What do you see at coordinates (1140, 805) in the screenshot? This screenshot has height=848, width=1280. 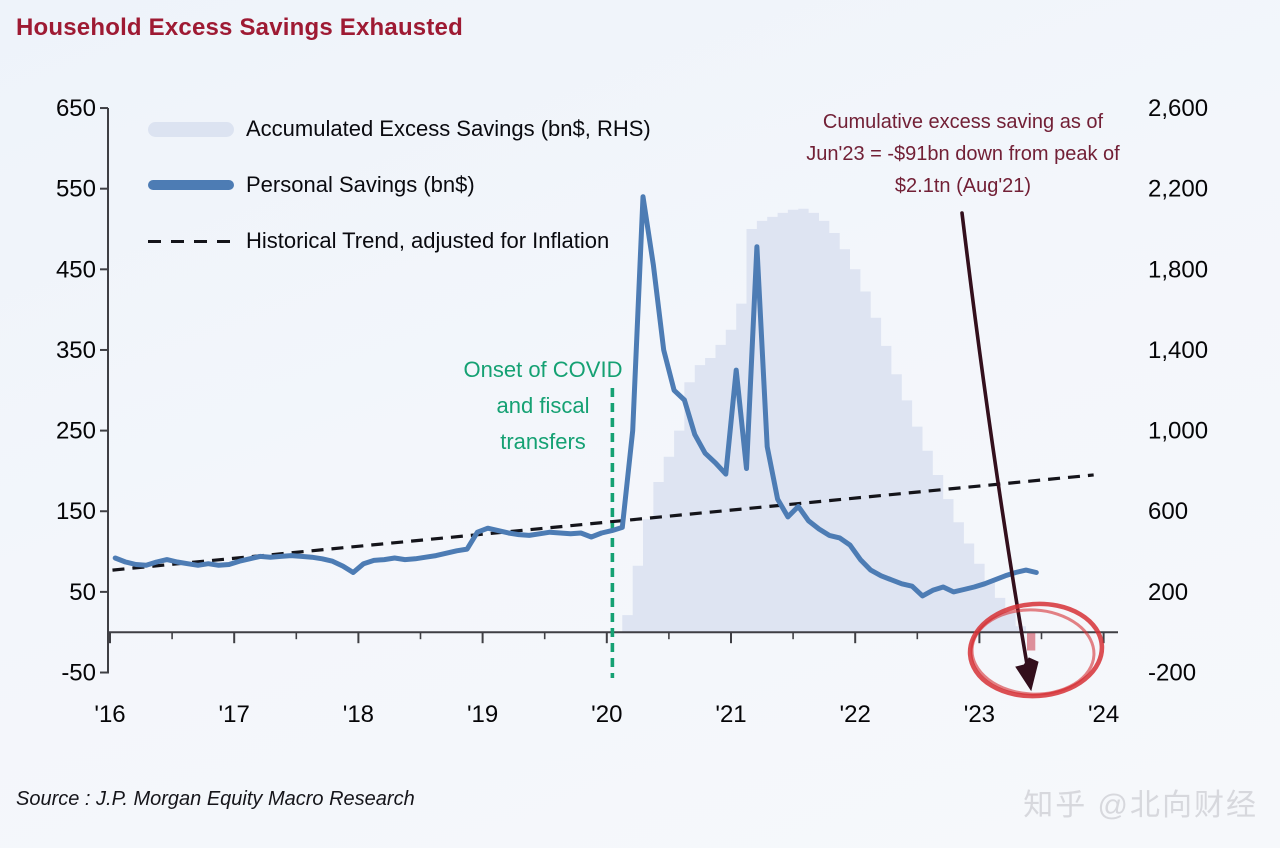 I see `watermark: 知乎 @北向财经` at bounding box center [1140, 805].